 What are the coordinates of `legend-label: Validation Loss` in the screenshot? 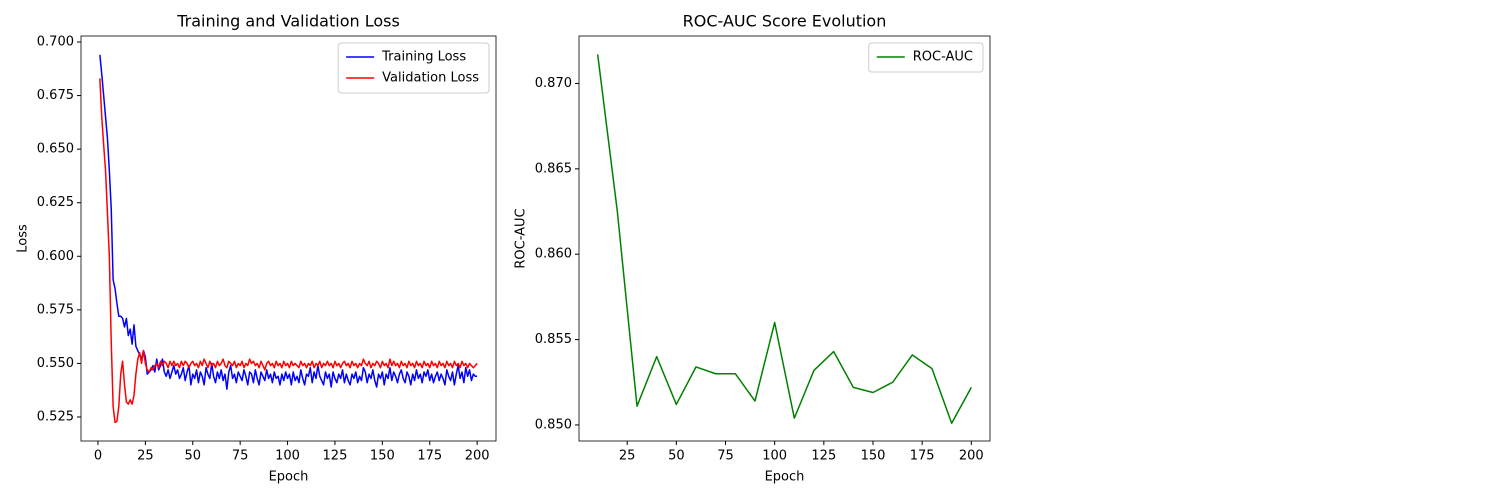 It's located at (430, 78).